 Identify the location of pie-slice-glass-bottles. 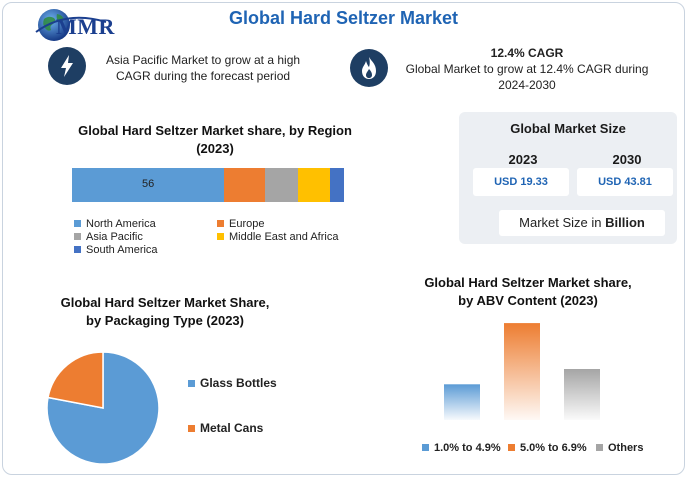
(103, 408).